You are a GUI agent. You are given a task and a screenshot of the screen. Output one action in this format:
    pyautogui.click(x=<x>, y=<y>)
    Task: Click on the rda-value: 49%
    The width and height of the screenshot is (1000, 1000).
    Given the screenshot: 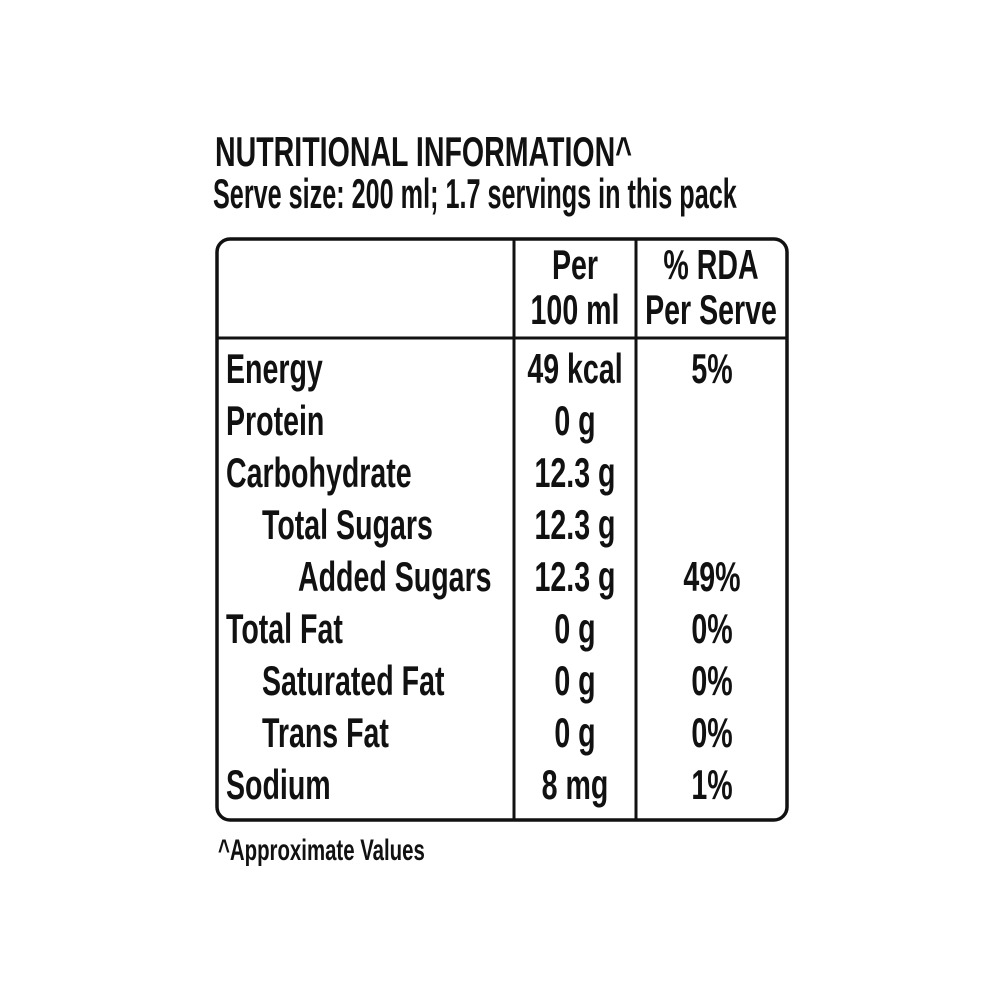 What is the action you would take?
    pyautogui.click(x=711, y=576)
    